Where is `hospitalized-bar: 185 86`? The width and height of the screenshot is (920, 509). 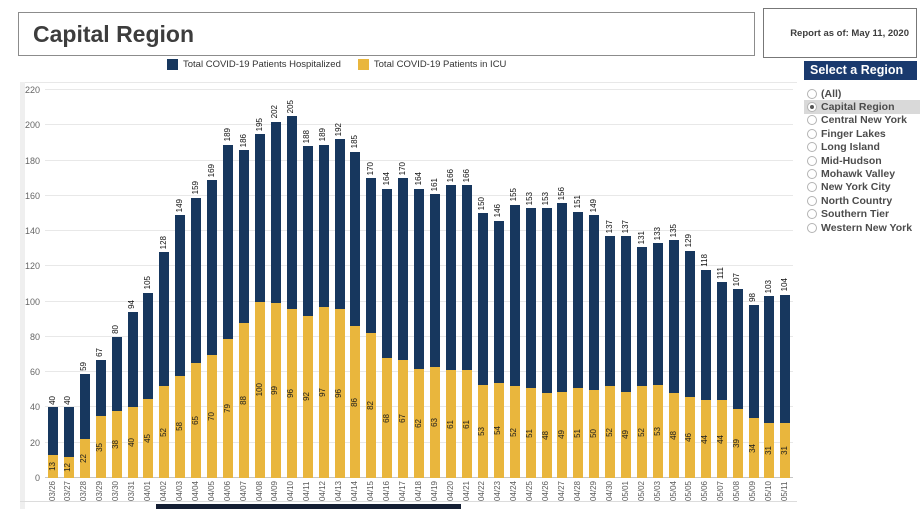 hospitalized-bar: 185 86 is located at coordinates (355, 306).